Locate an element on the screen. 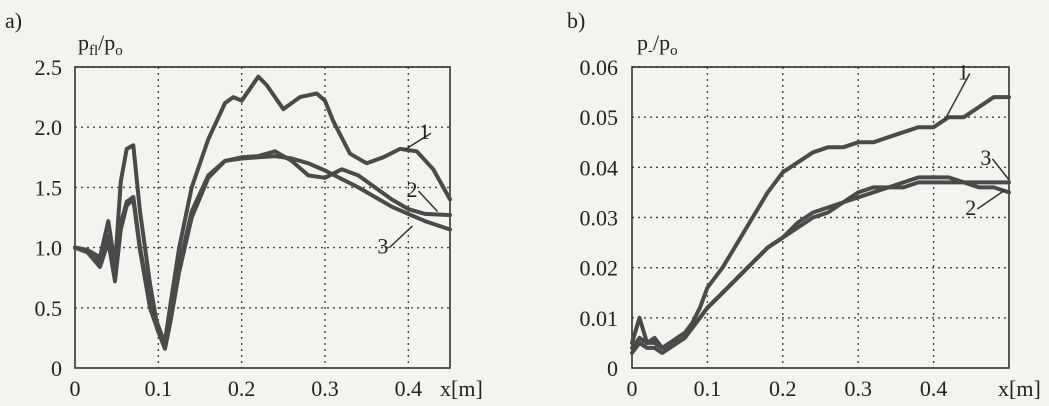  panel-label: b) is located at coordinates (576, 20).